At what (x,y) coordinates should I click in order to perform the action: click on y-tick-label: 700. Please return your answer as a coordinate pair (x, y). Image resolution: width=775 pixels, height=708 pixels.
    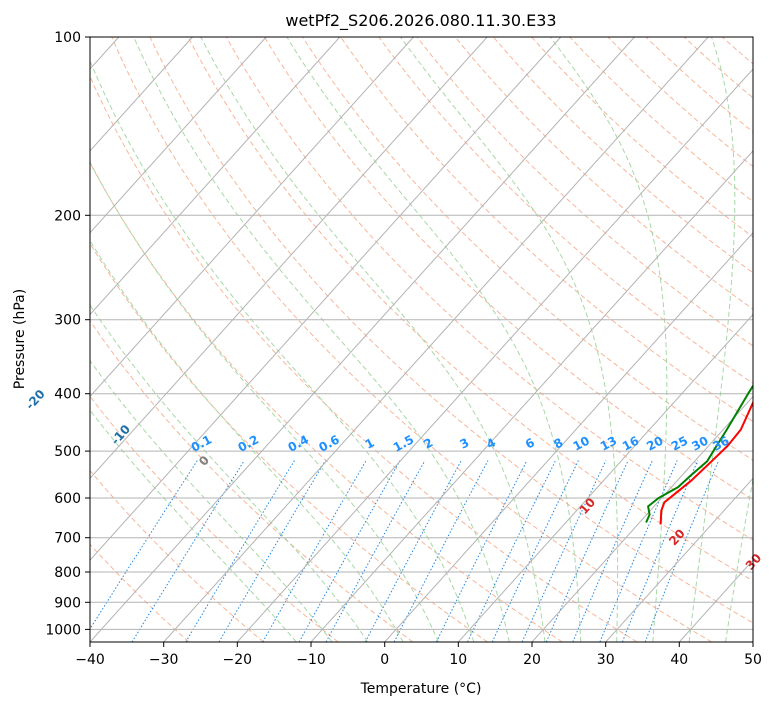
    Looking at the image, I should click on (67, 539).